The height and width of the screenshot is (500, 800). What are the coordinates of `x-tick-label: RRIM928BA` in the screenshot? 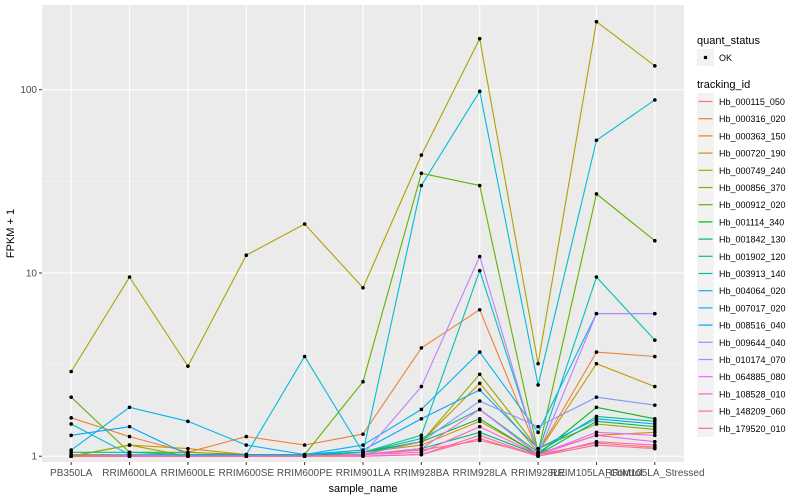 It's located at (422, 473).